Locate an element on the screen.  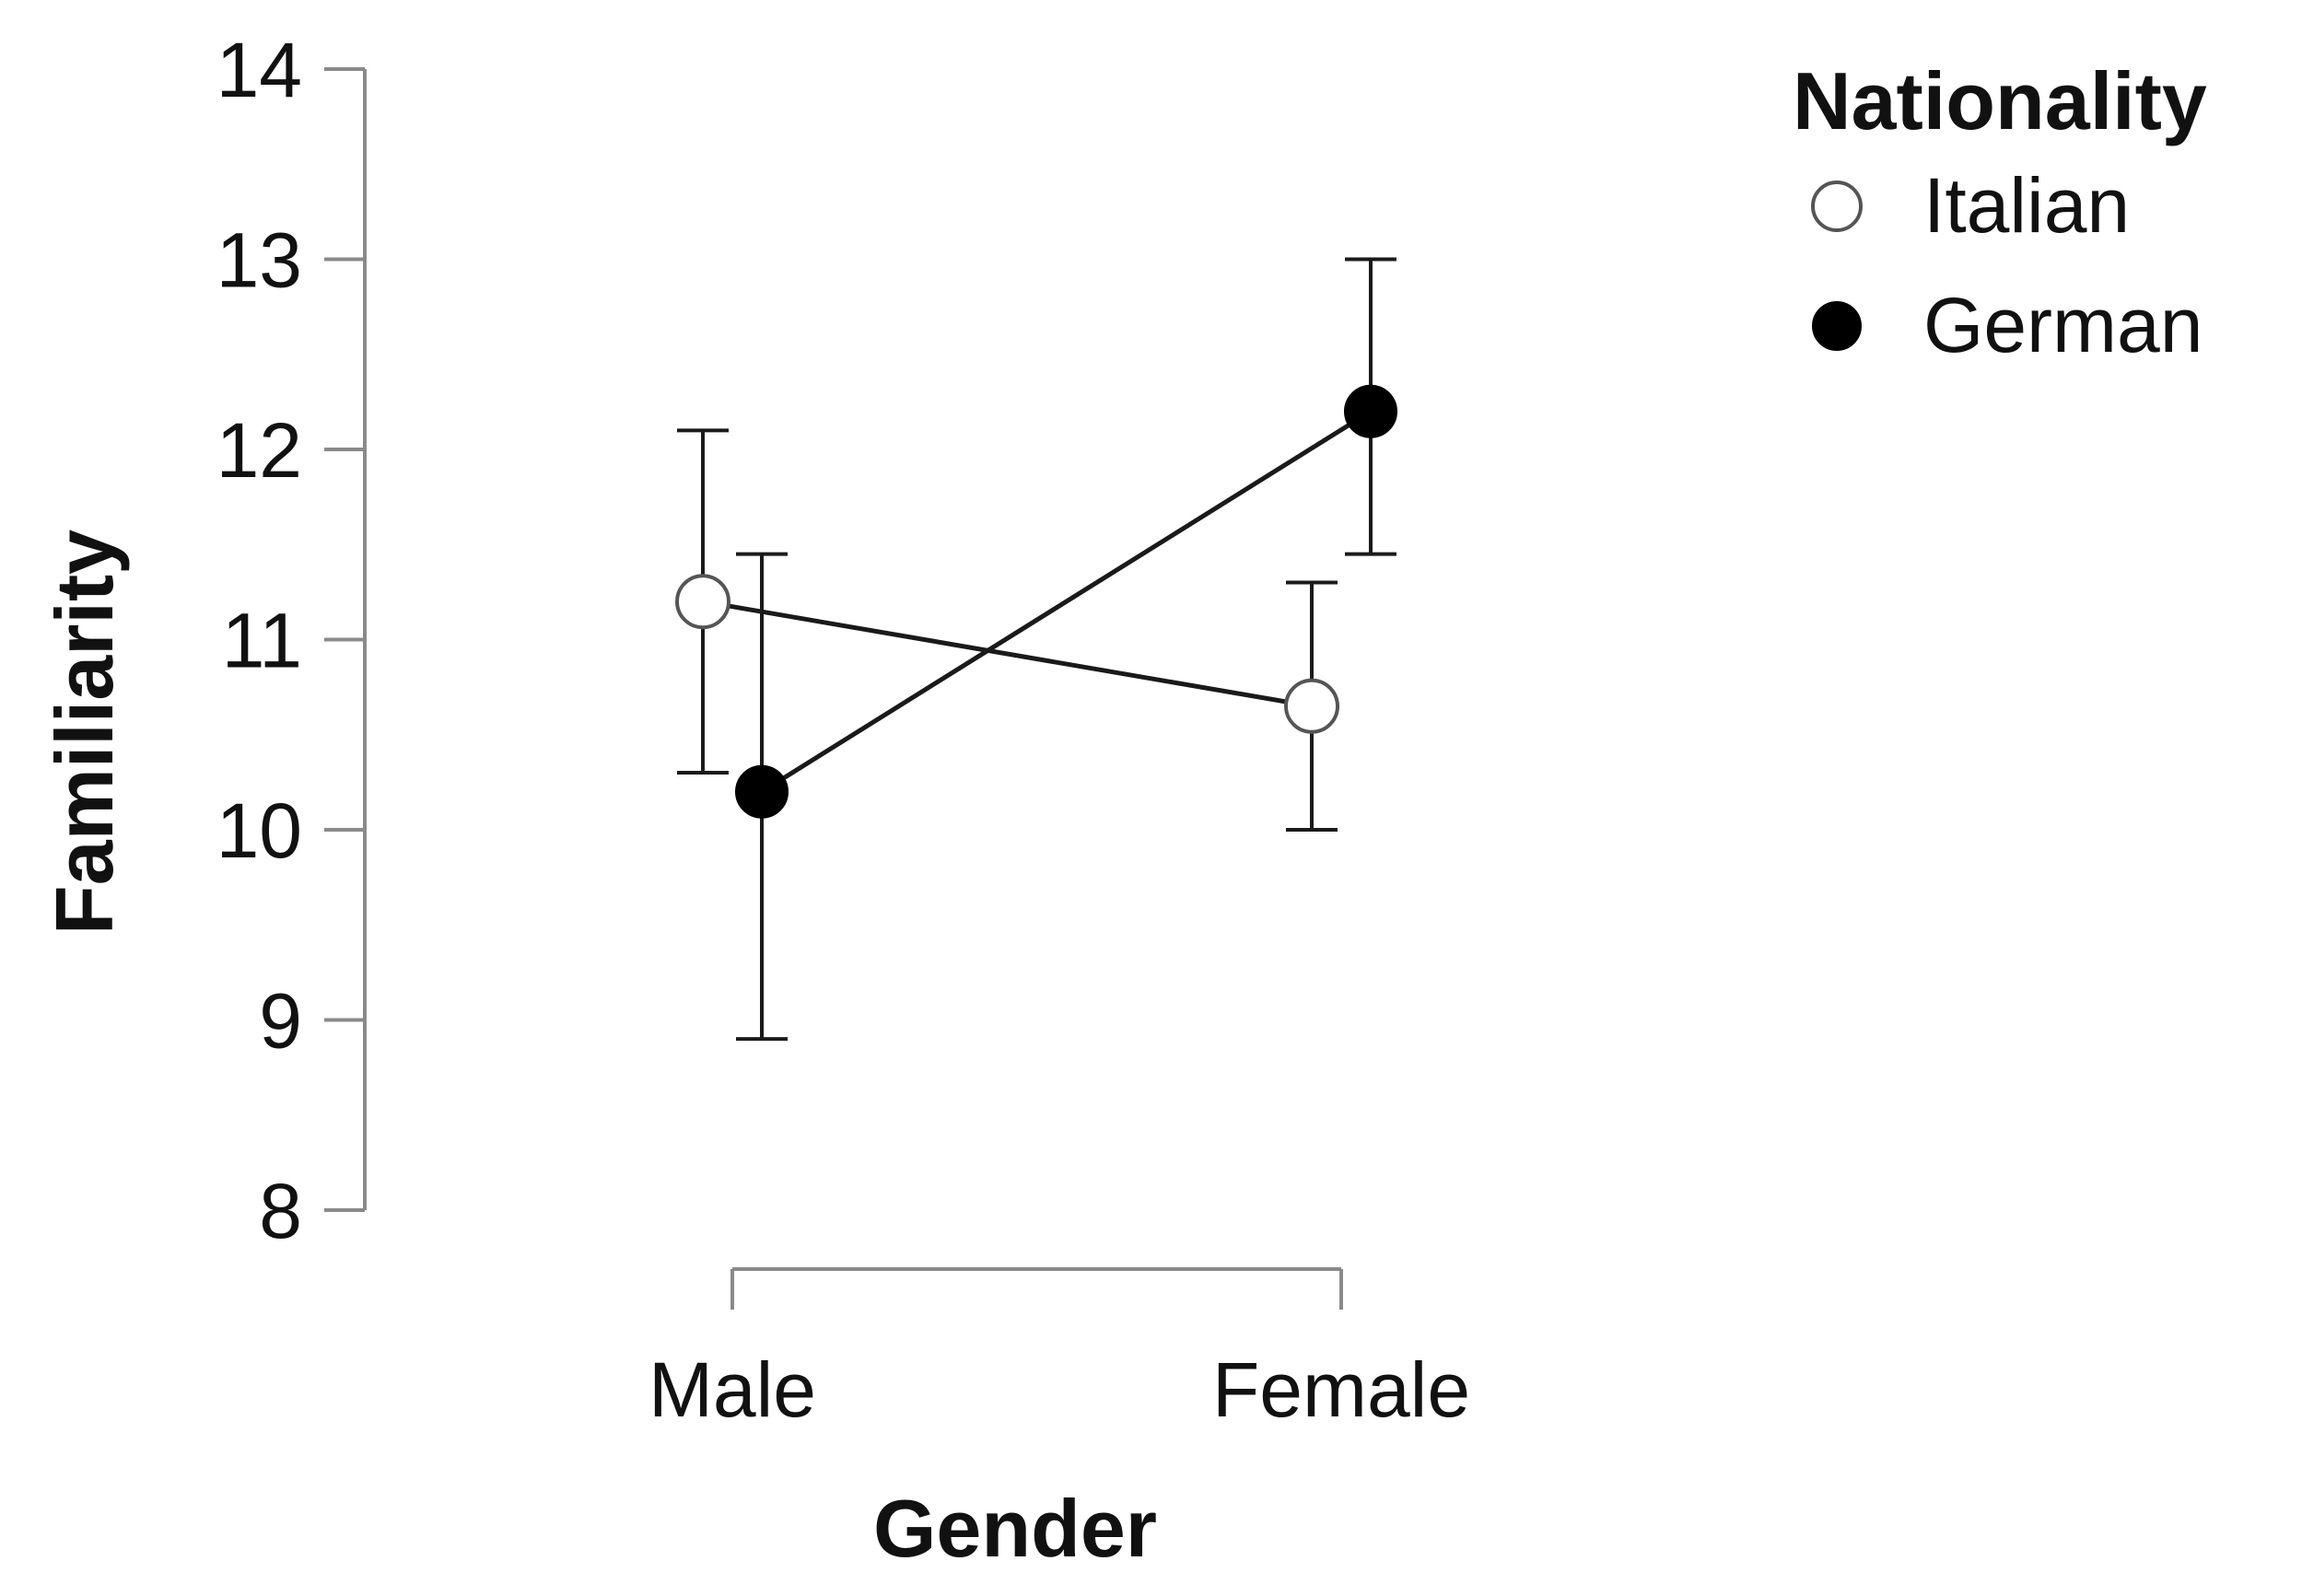
series-line-german is located at coordinates (1066, 601).